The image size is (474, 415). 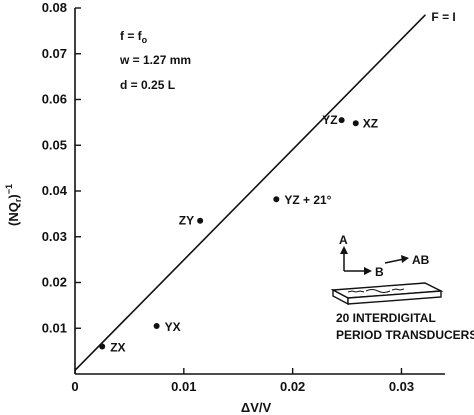 What do you see at coordinates (394, 297) in the screenshot?
I see `substrate-side` at bounding box center [394, 297].